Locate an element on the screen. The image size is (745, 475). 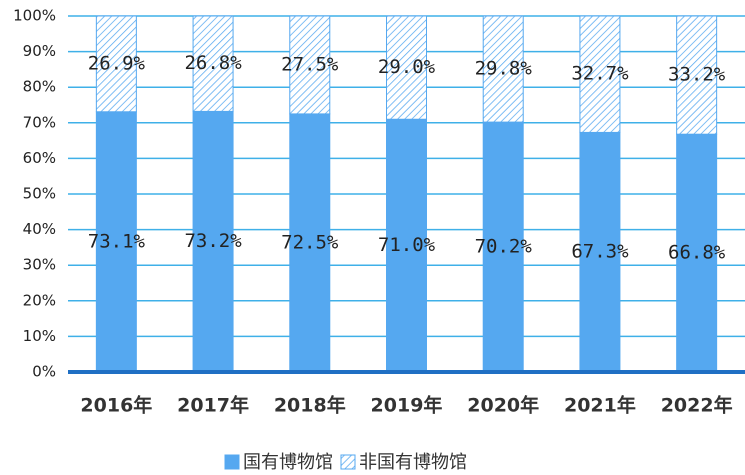
value-label: 73.1% is located at coordinates (117, 241).